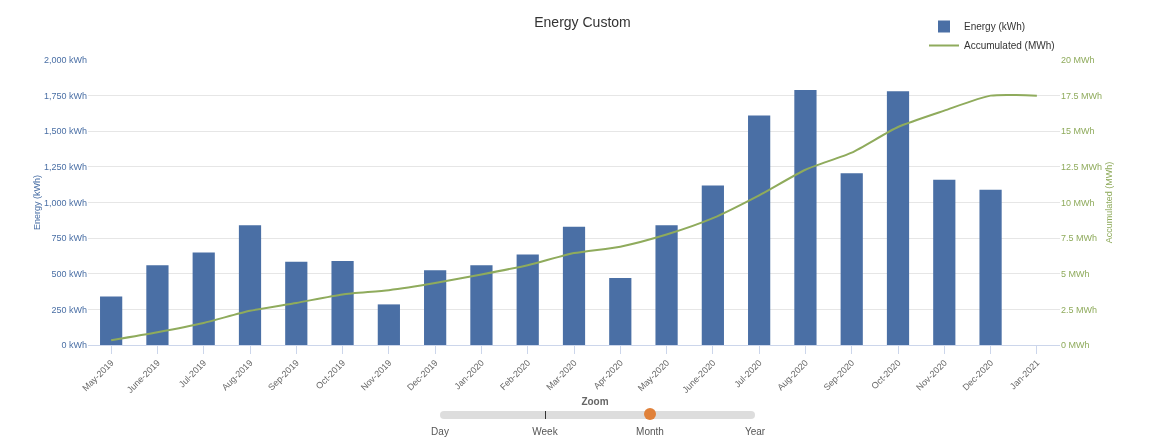 The image size is (1165, 441). What do you see at coordinates (69, 309) in the screenshot?
I see `y-tick-label: 250 kWh` at bounding box center [69, 309].